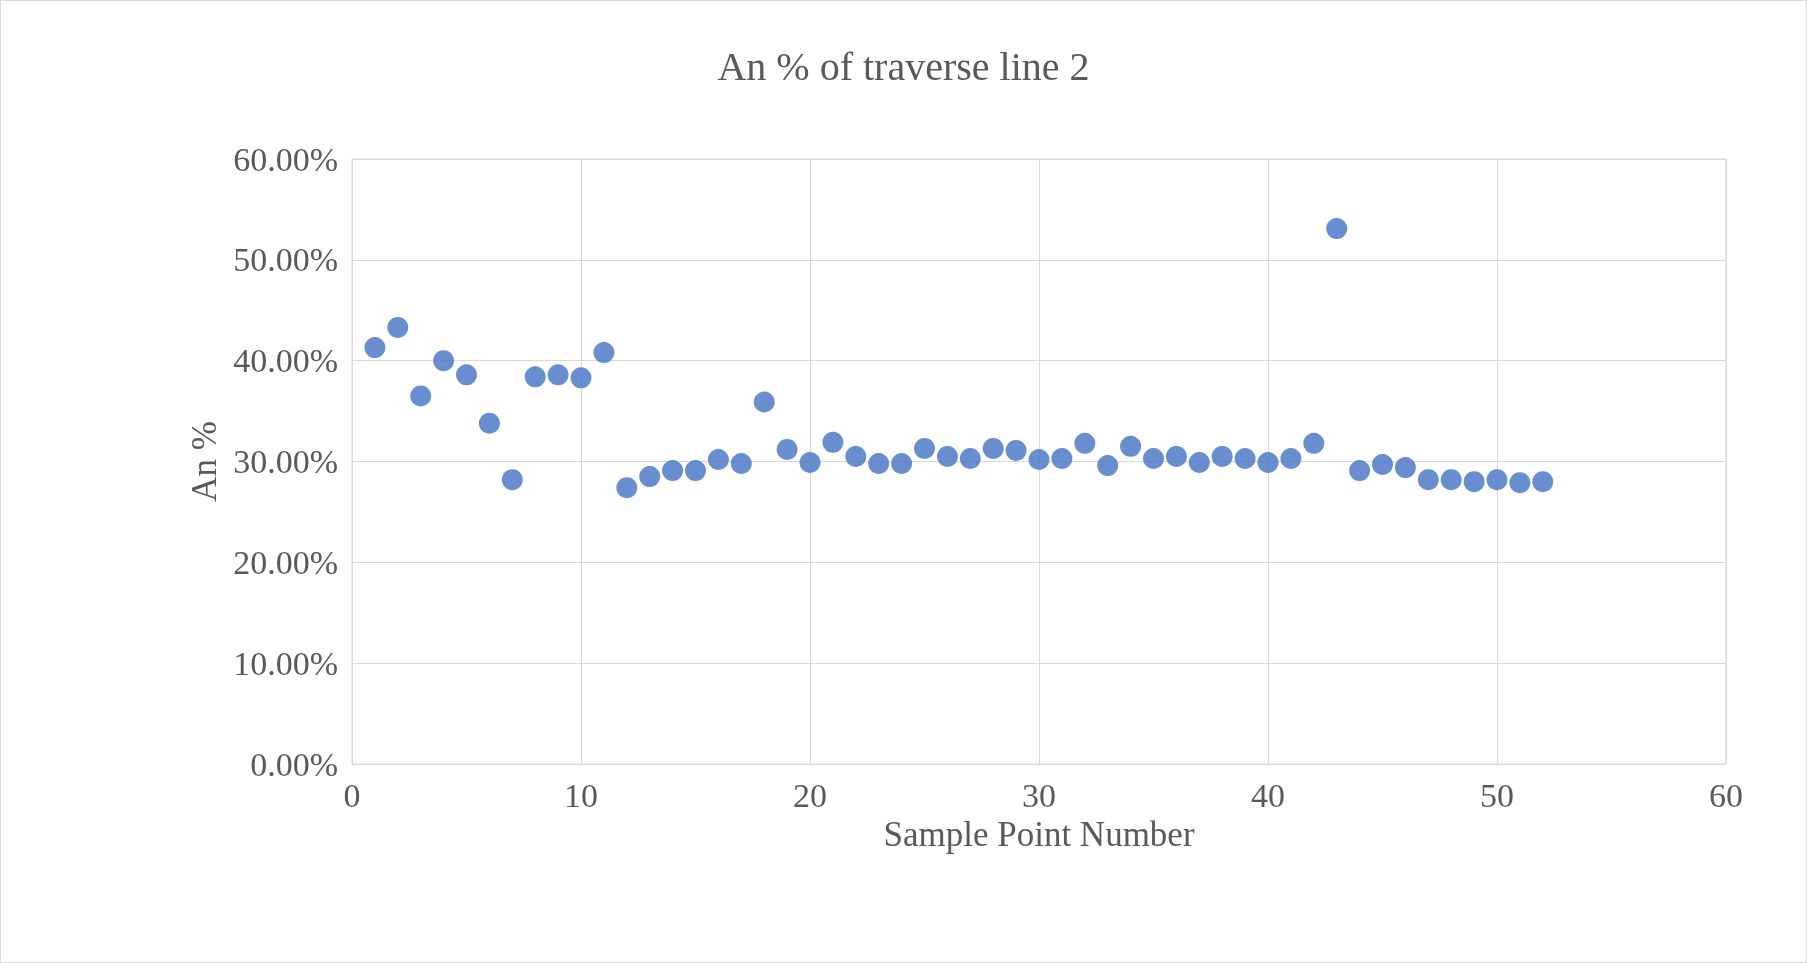  I want to click on y-tick-label: 60.00%, so click(285, 159).